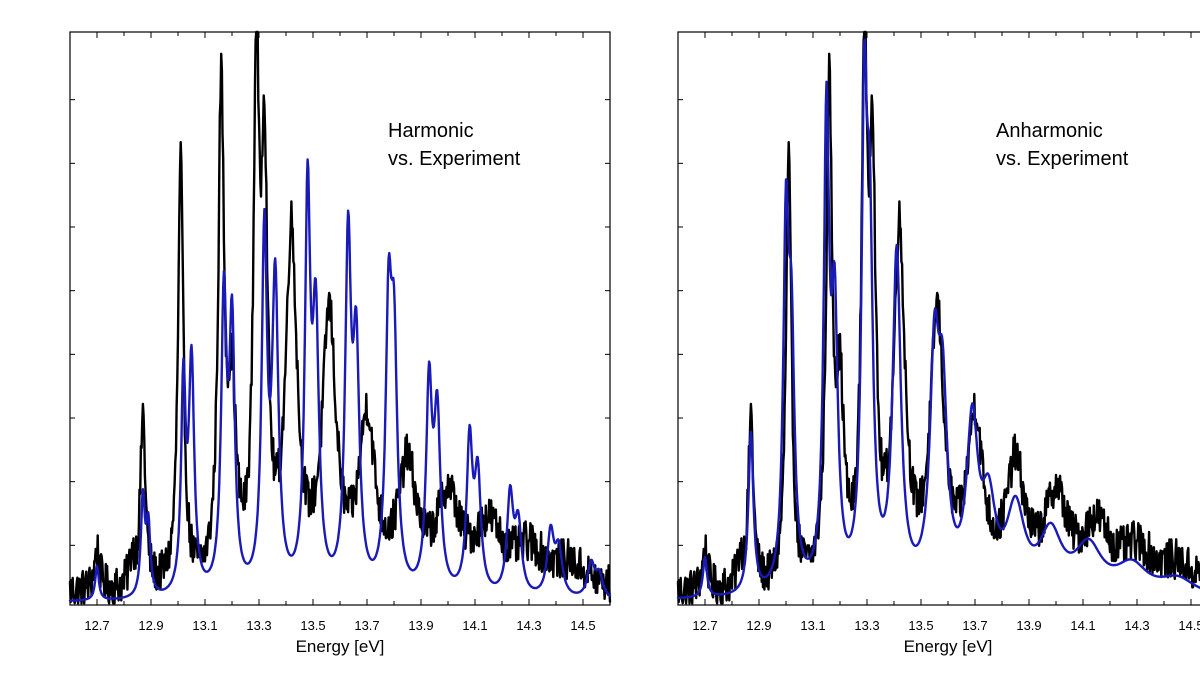  Describe the element at coordinates (1049, 131) in the screenshot. I see `annotation-line-1: Anharmonic` at that location.